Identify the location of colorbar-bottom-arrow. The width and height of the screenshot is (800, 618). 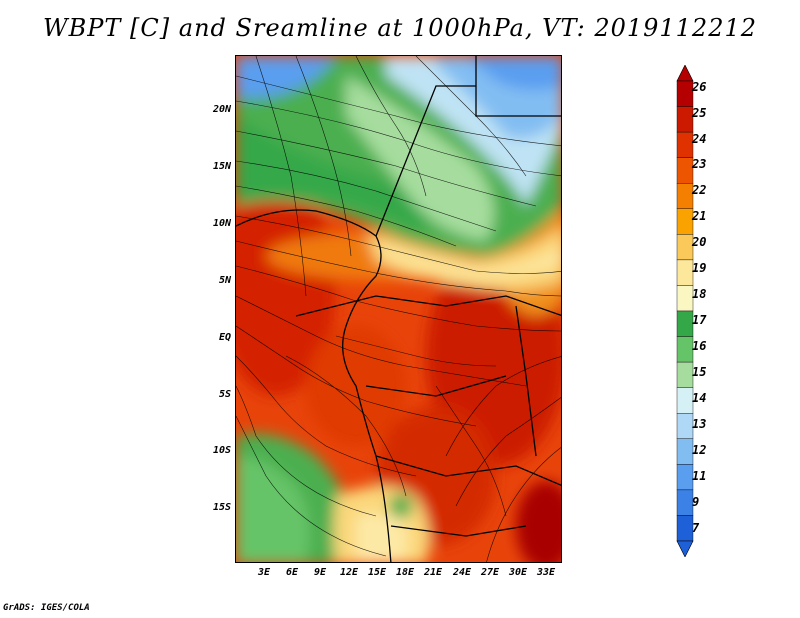
(685, 548).